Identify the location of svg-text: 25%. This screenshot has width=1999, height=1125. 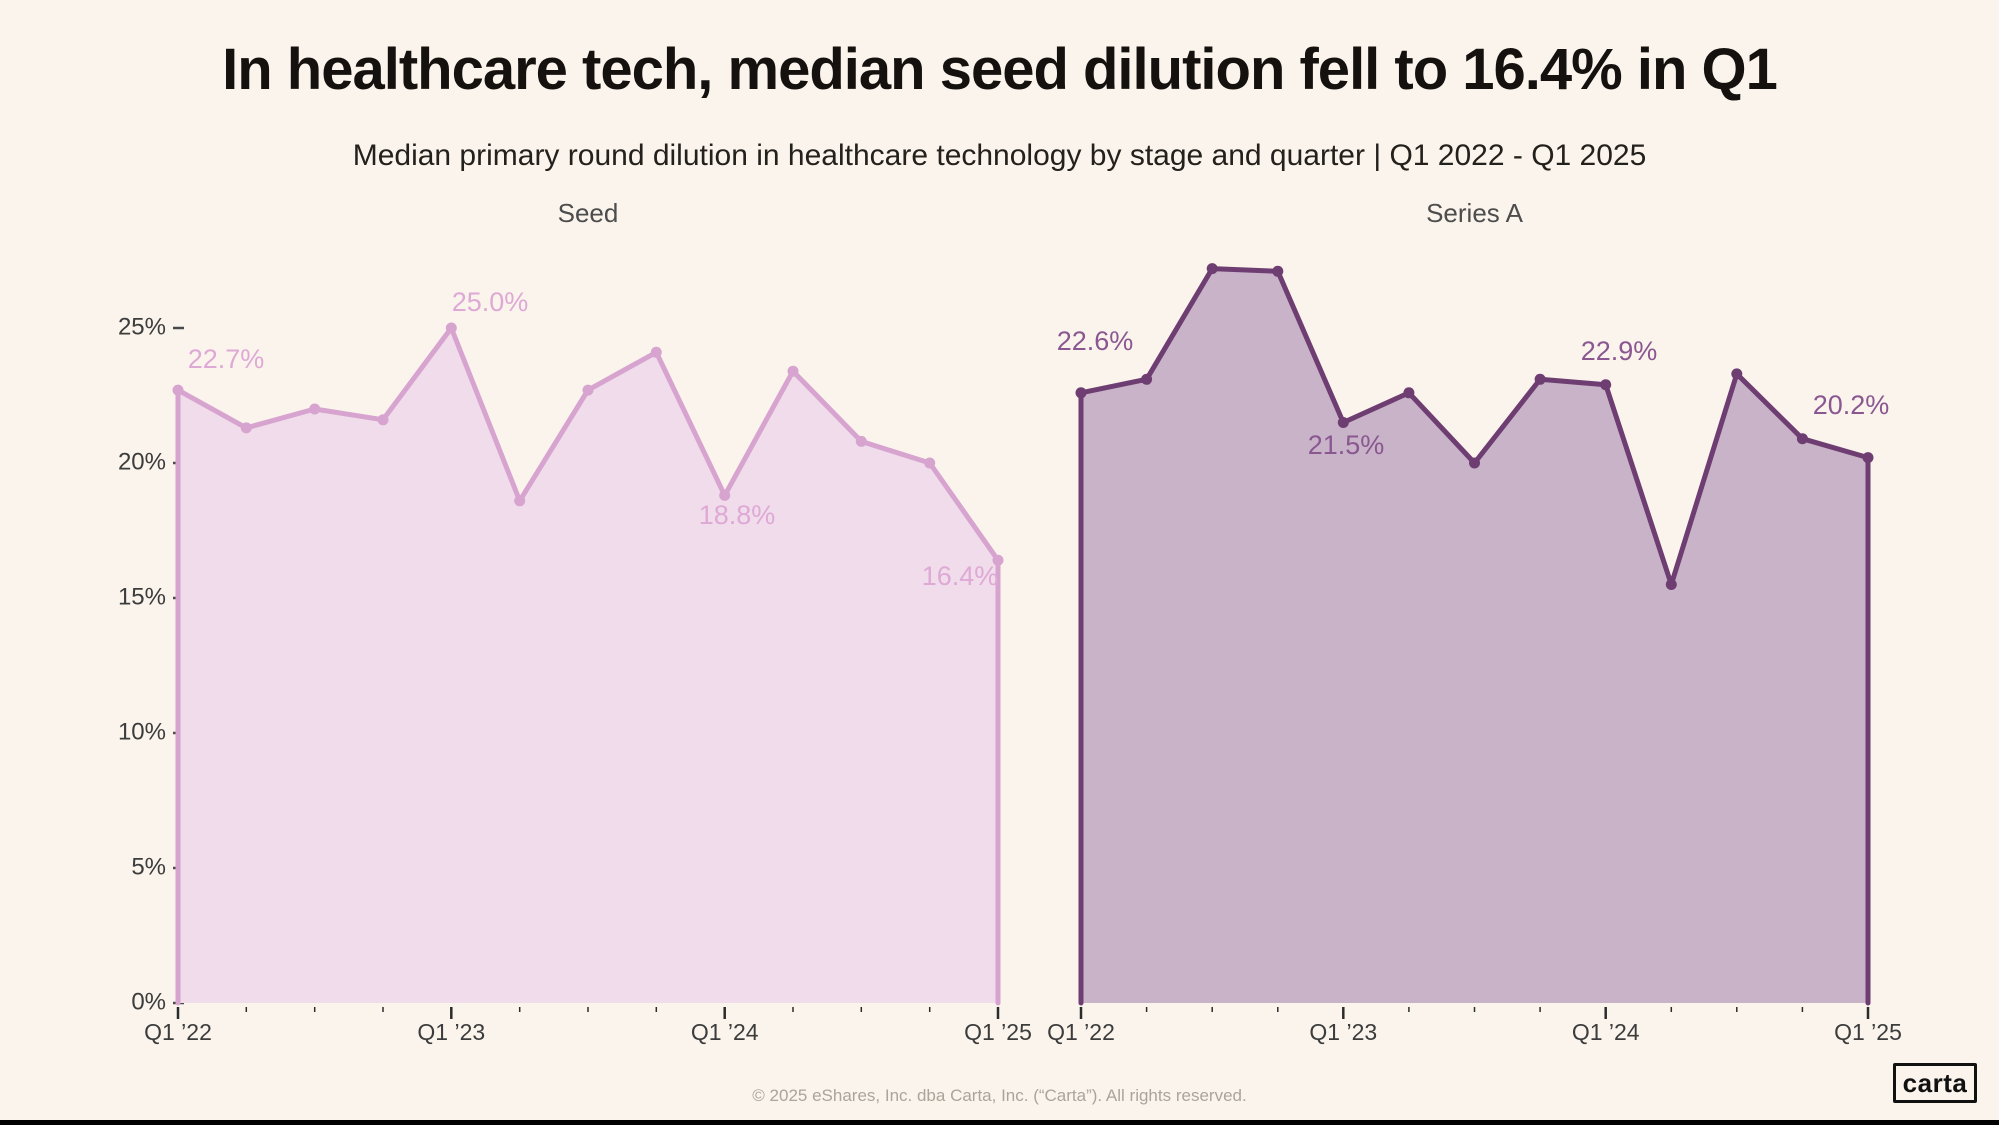
(142, 326).